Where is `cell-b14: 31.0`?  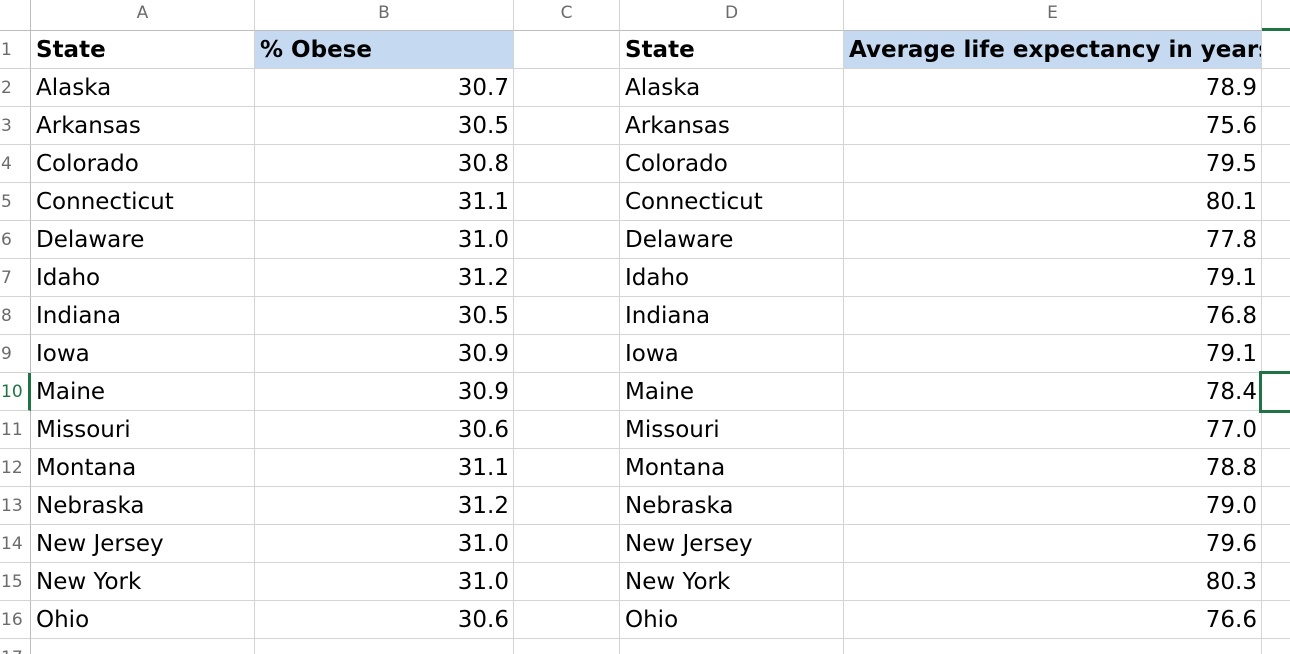 cell-b14: 31.0 is located at coordinates (384, 544).